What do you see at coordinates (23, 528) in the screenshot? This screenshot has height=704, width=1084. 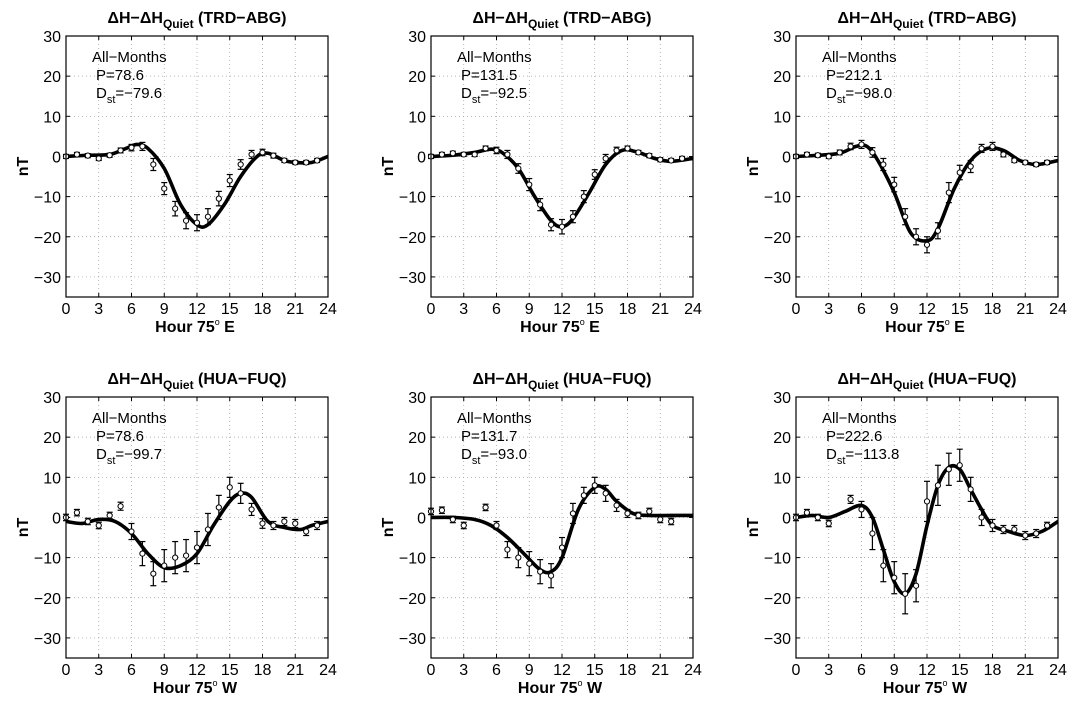 I see `y-axis-label: nT` at bounding box center [23, 528].